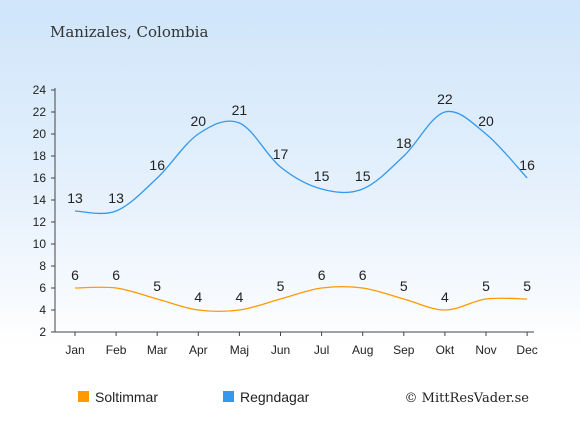 The width and height of the screenshot is (580, 435). I want to click on credit-text: © MittResVader.se, so click(467, 398).